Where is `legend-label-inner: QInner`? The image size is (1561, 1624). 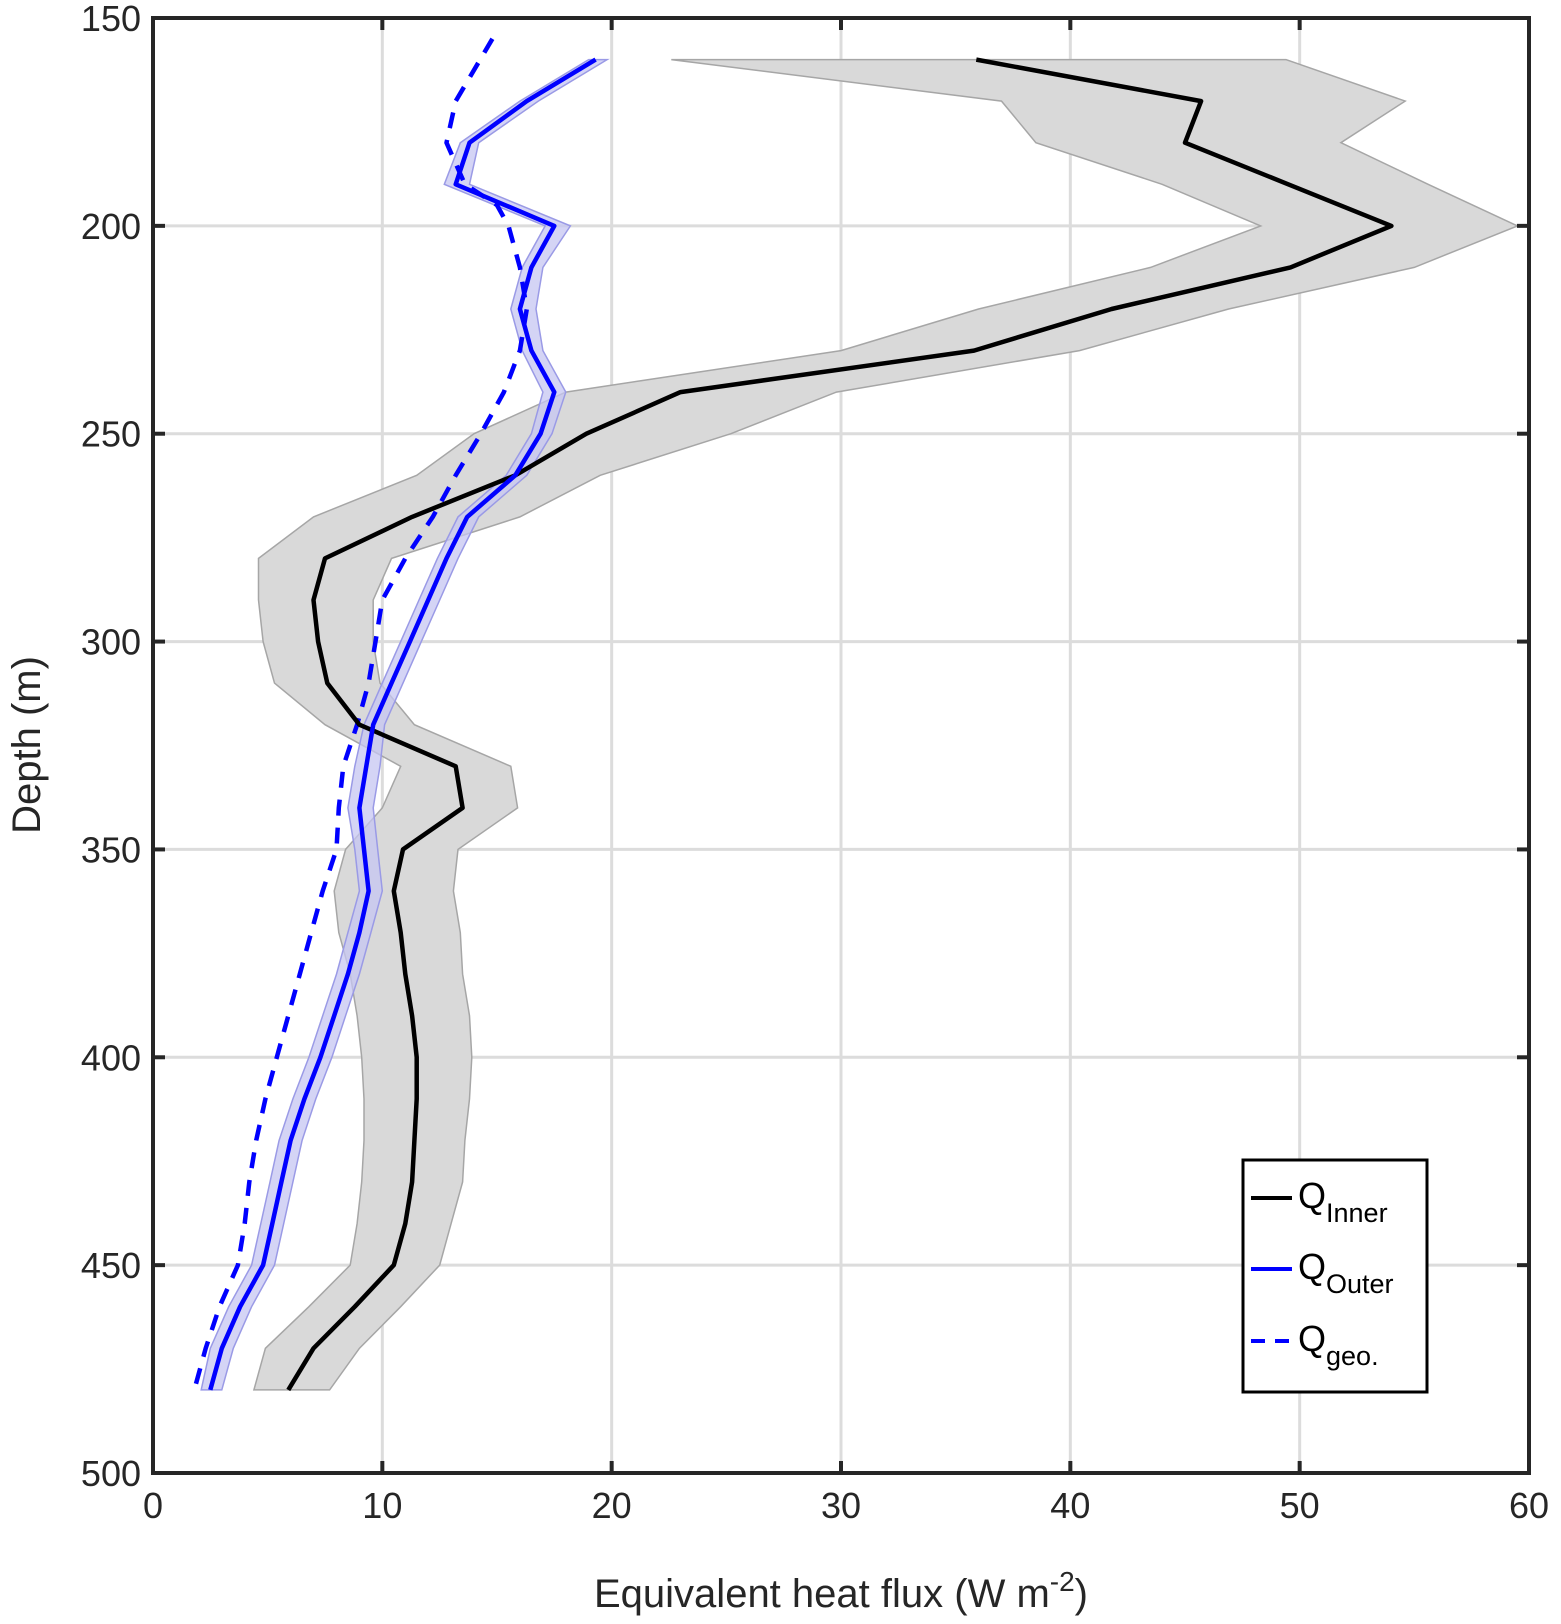 legend-label-inner: QInner is located at coordinates (1343, 1201).